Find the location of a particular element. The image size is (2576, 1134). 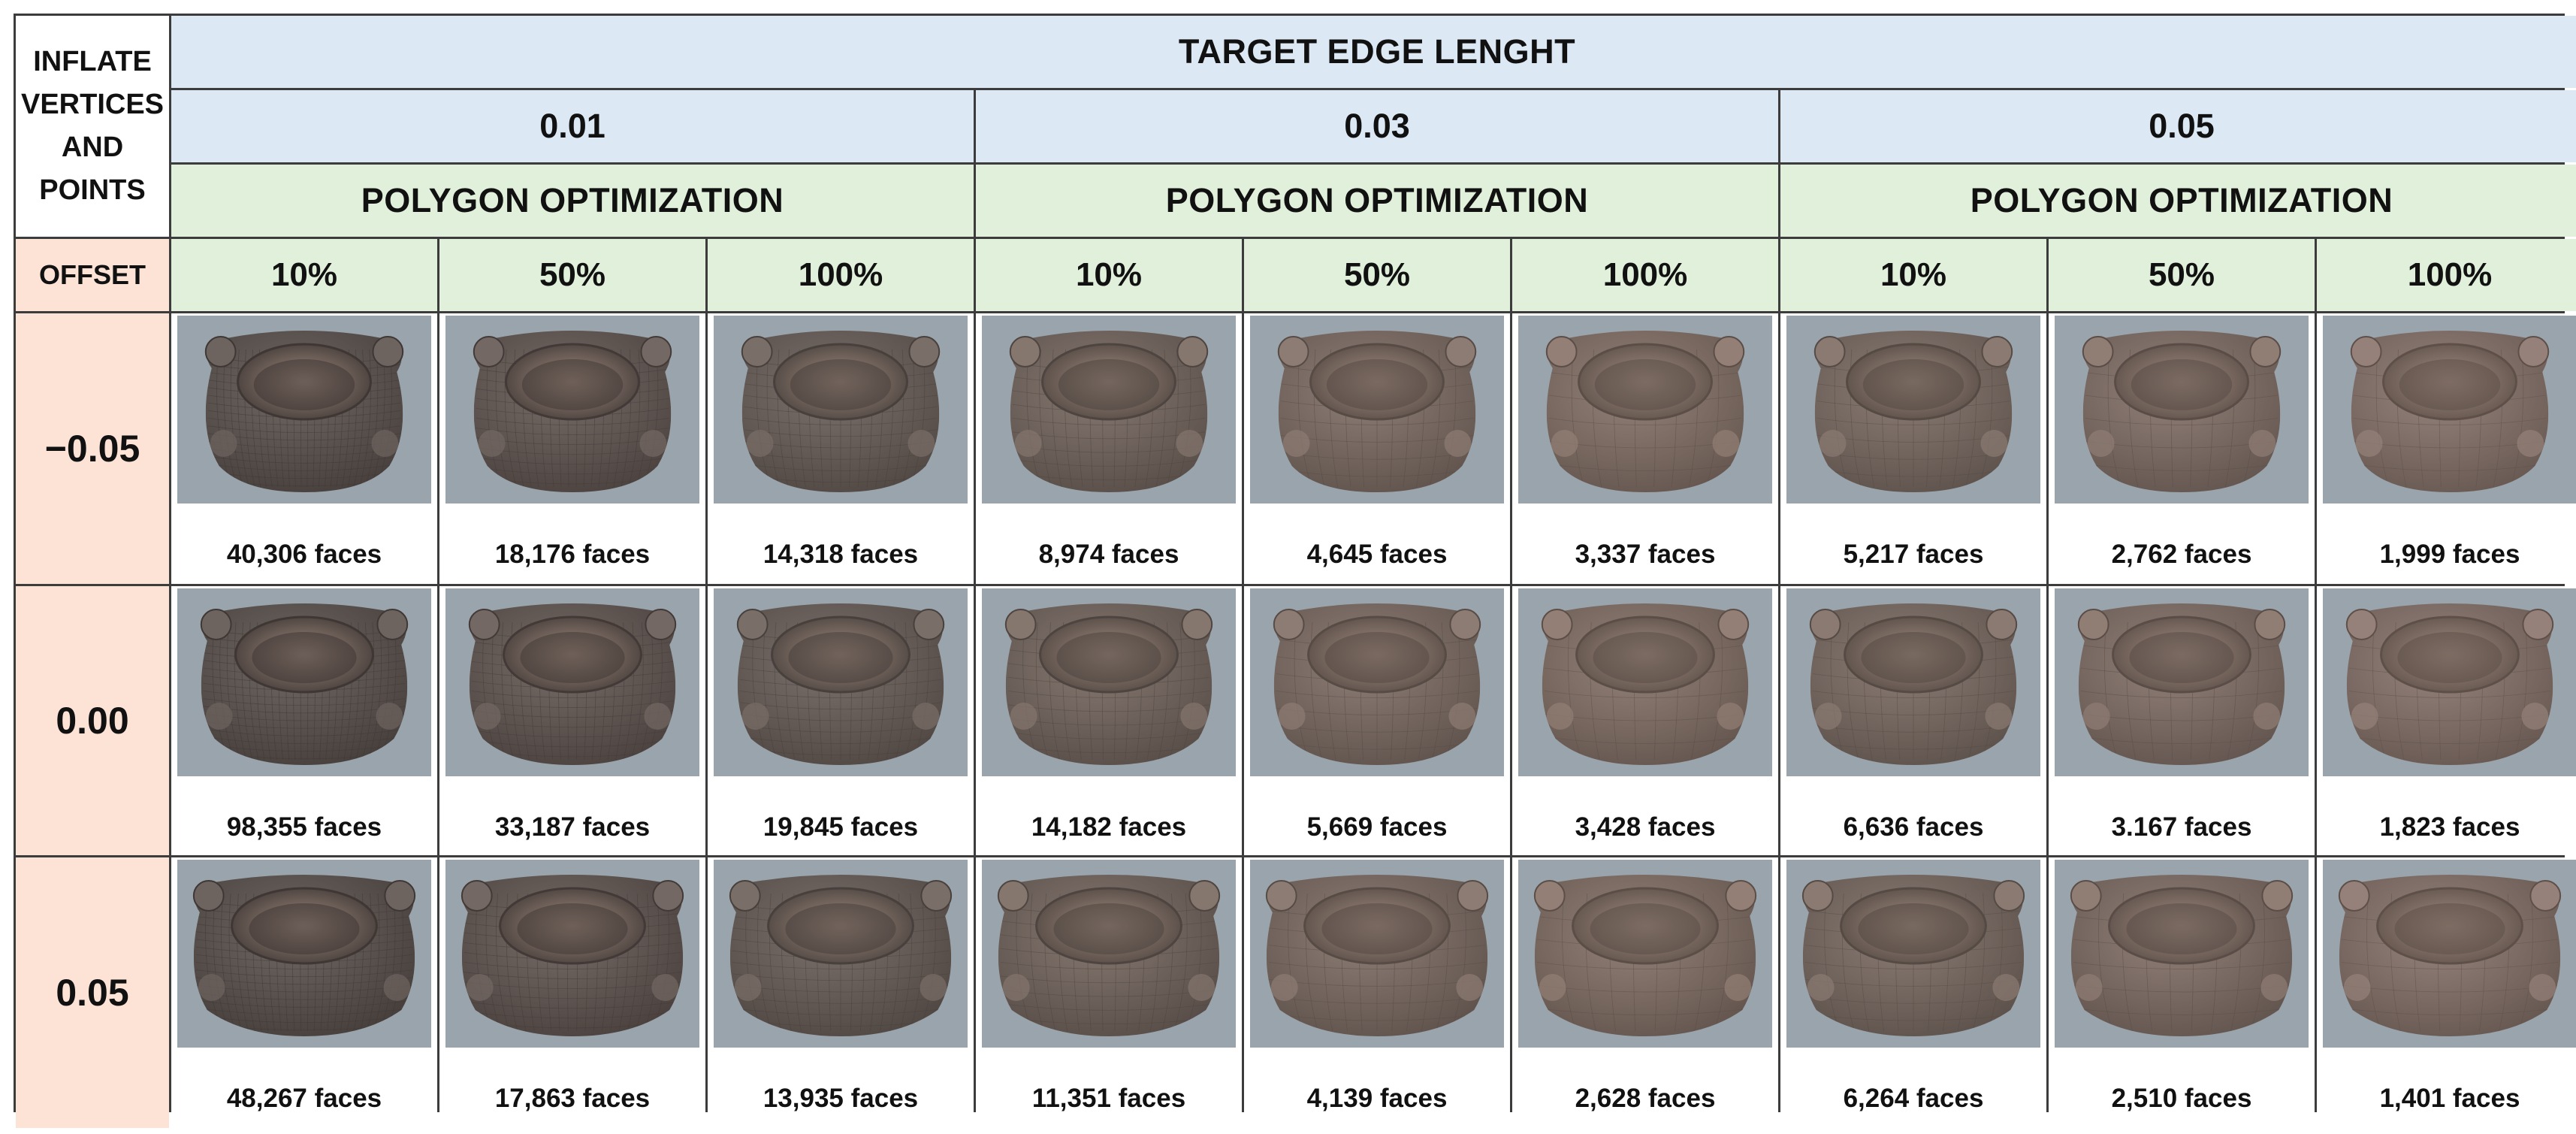

mesh-result-cell: 4,139 faces is located at coordinates (1377, 992).